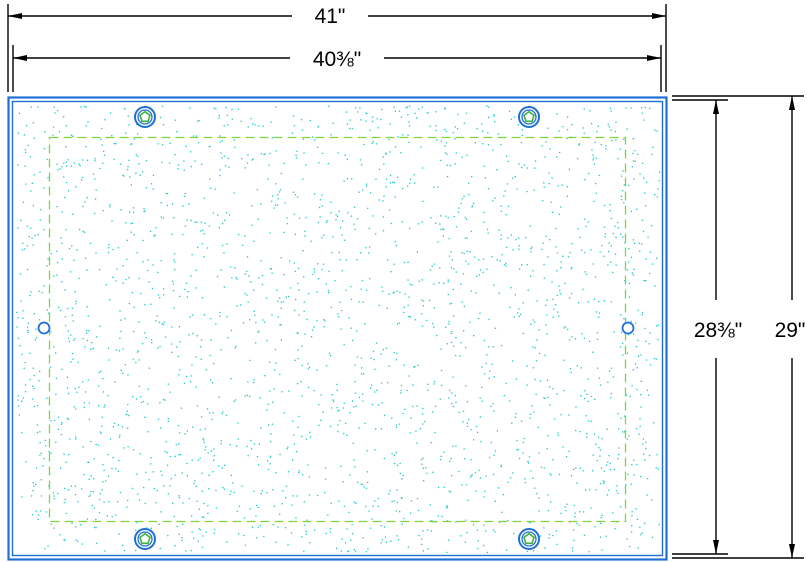  I want to click on inner-height-label: 28⅜", so click(718, 330).